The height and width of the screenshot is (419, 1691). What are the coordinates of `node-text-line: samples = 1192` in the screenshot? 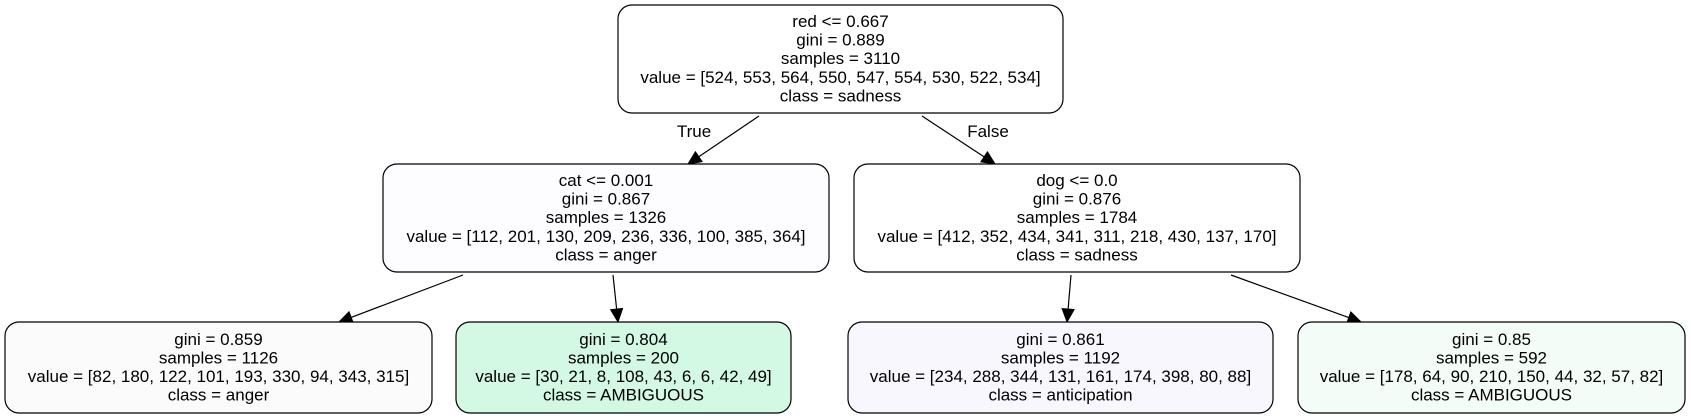 It's located at (1060, 357).